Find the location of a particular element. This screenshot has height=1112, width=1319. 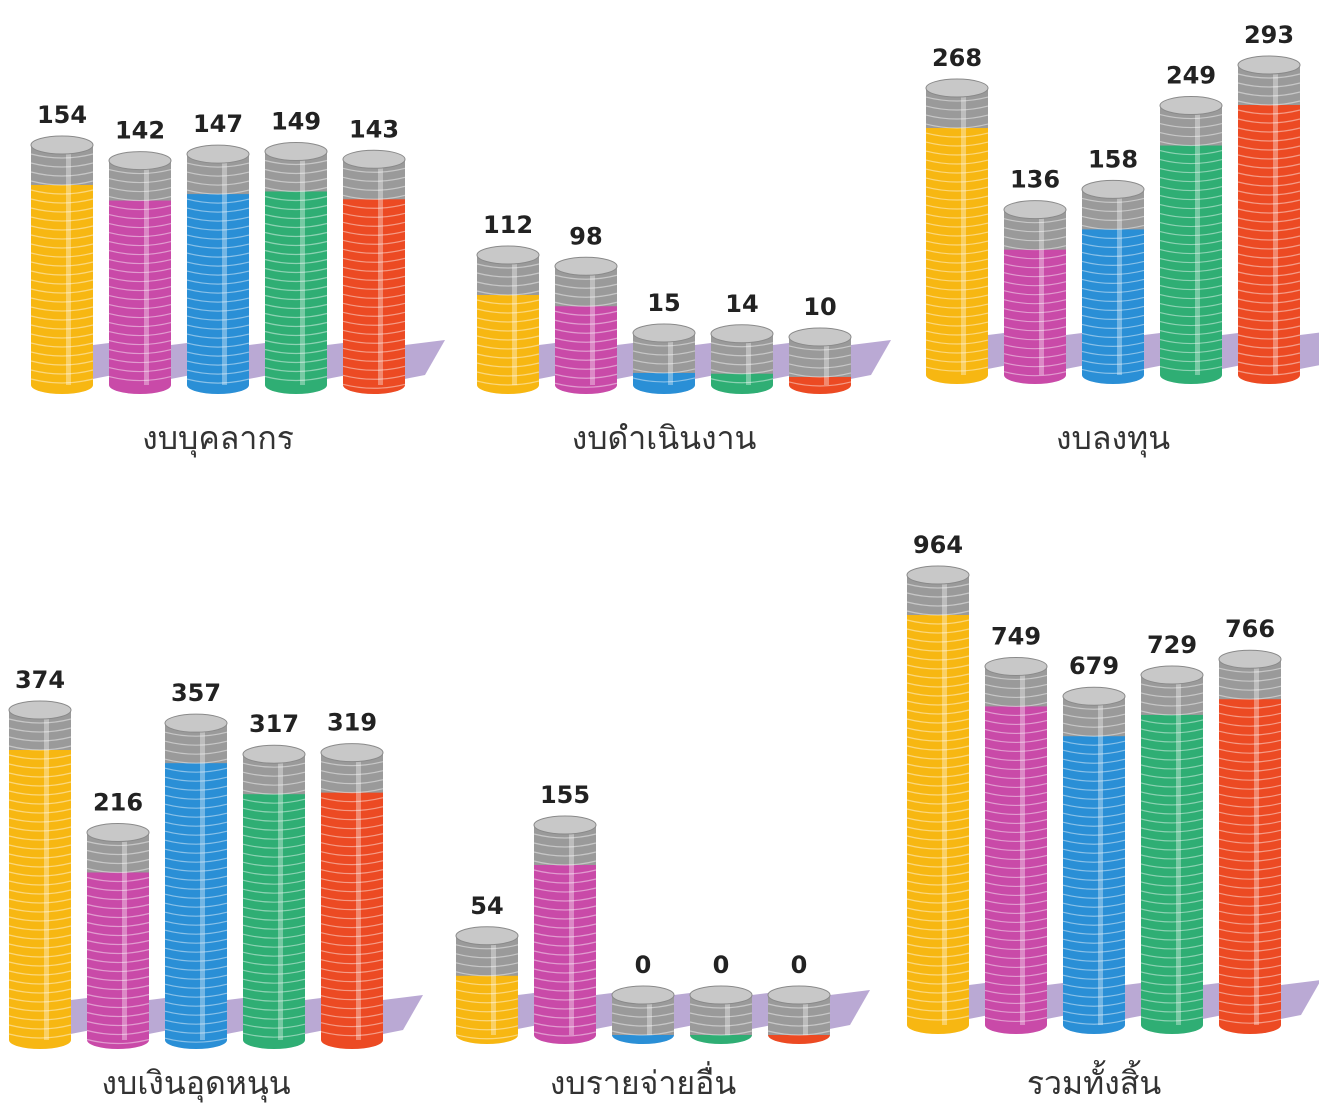

value-label: 147 is located at coordinates (218, 124).